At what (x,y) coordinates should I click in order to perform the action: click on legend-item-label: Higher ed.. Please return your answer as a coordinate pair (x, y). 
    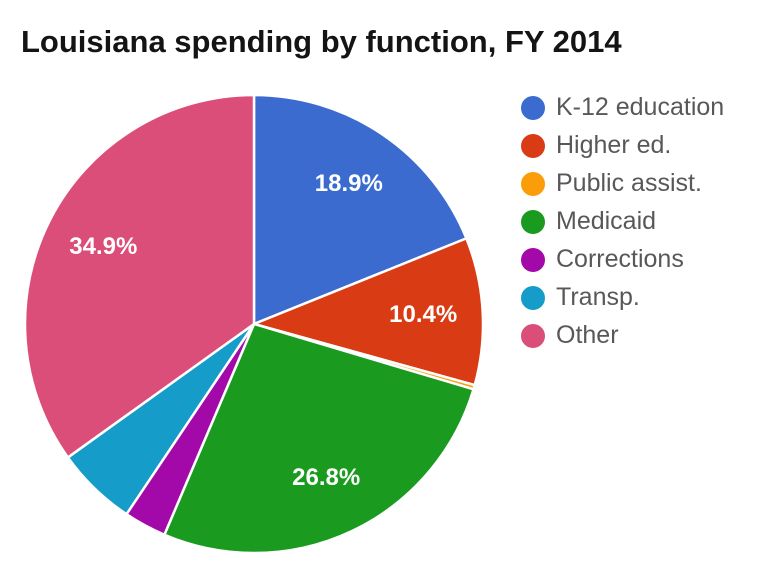
    Looking at the image, I should click on (614, 145).